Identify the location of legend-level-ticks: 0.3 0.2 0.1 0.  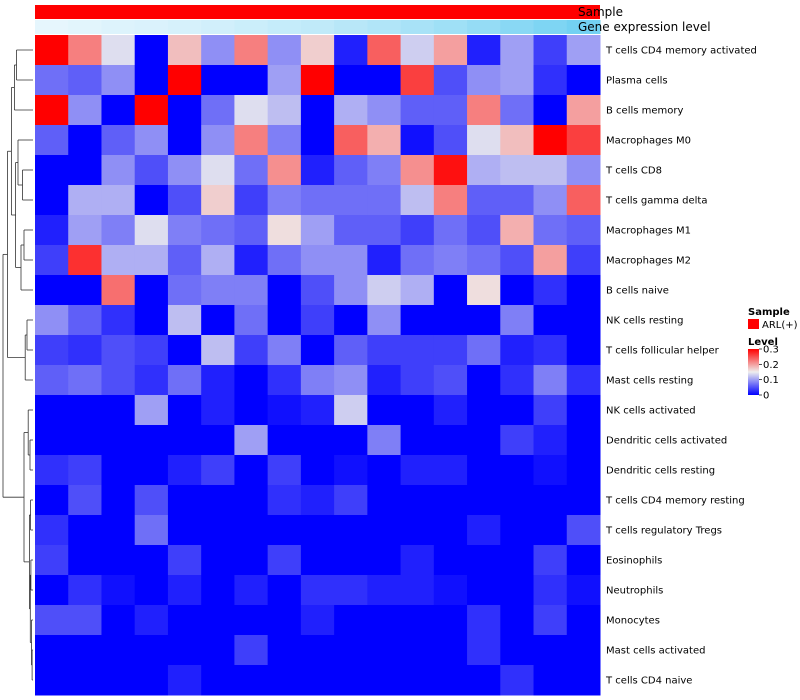
(769, 373).